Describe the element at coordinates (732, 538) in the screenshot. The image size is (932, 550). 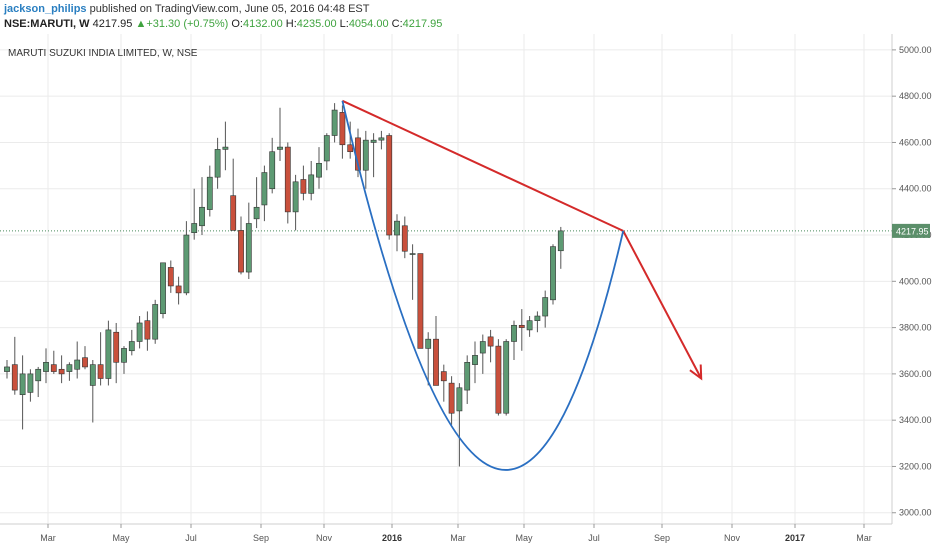
I see `time-tick-label: Nov` at that location.